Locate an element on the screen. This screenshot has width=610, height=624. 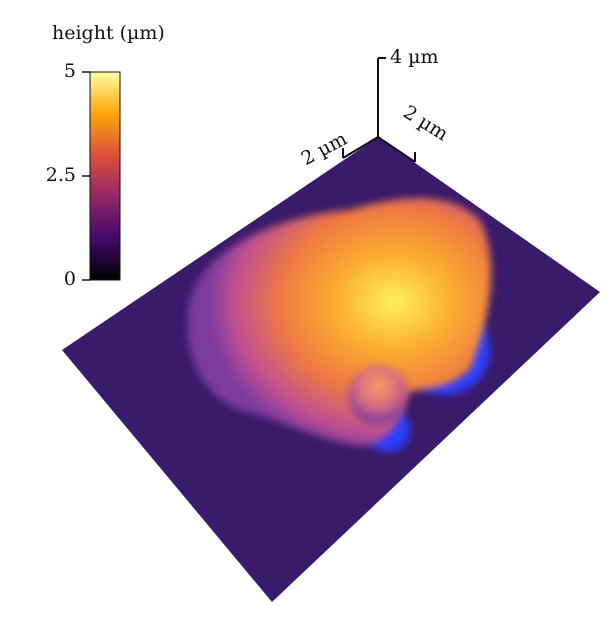
colorbar-tick-label: 0 is located at coordinates (70, 279).